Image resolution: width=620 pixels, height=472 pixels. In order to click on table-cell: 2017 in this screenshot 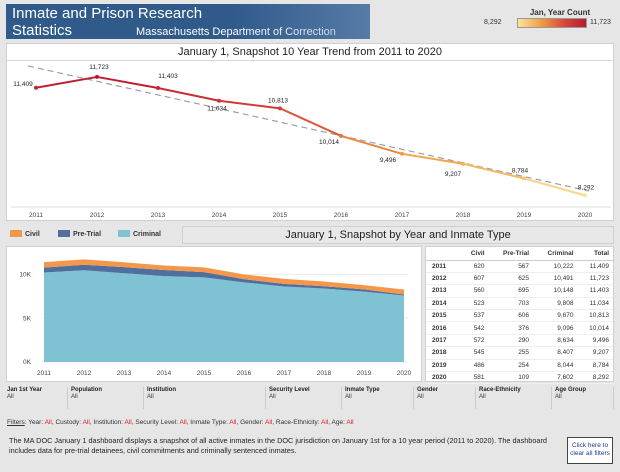, I will do `click(444, 341)`.